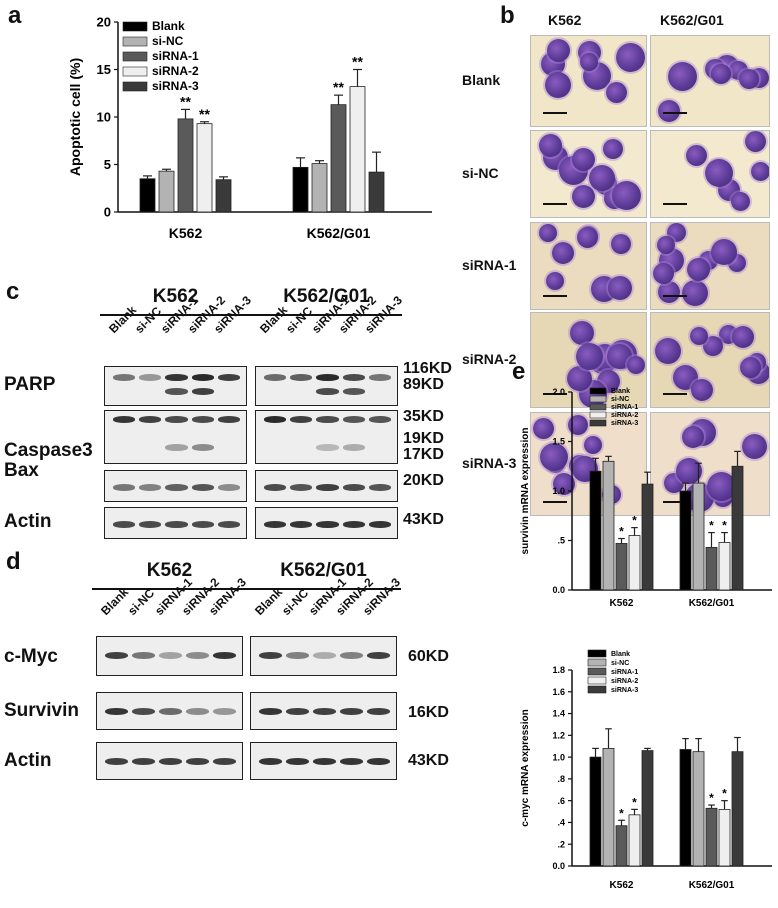 This screenshot has height=908, width=778. I want to click on molecular-weight-label: 43KD, so click(428, 760).